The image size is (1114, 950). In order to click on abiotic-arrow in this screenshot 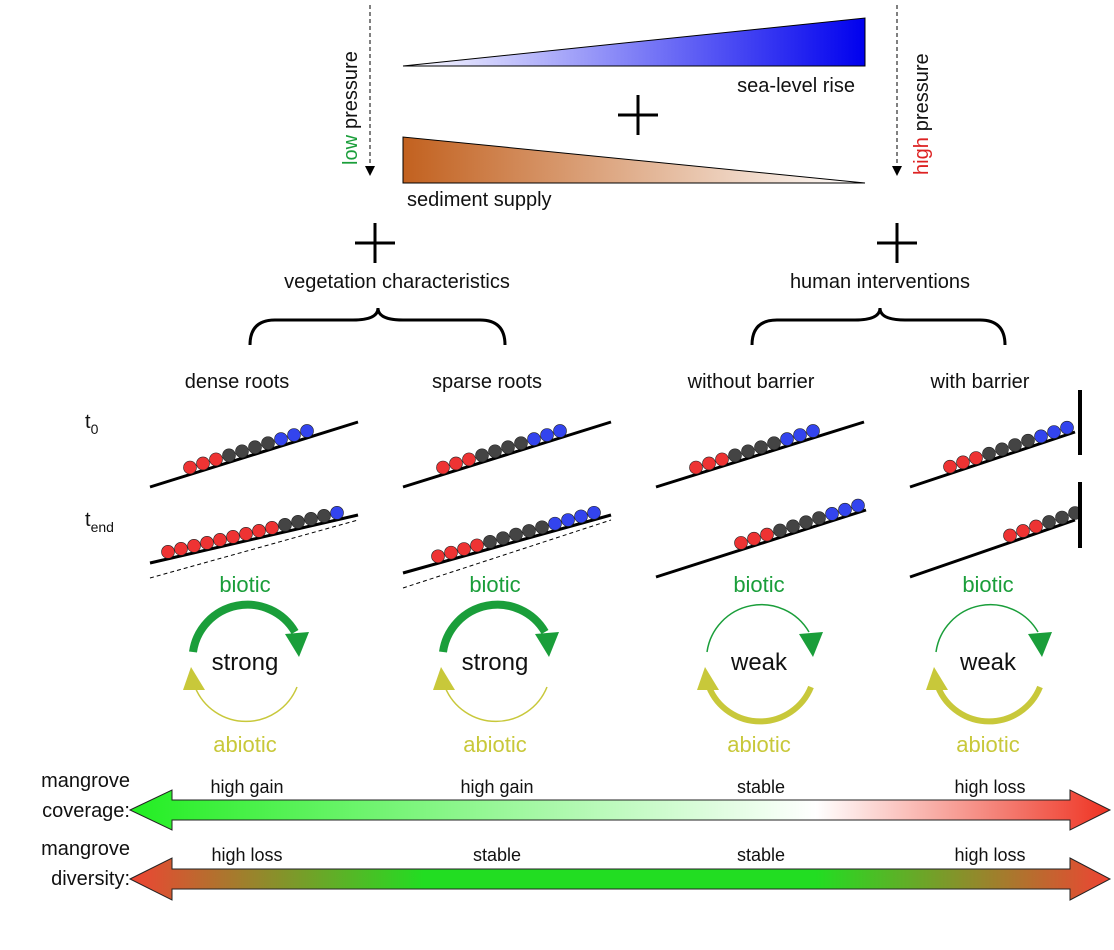, I will do `click(246, 704)`.